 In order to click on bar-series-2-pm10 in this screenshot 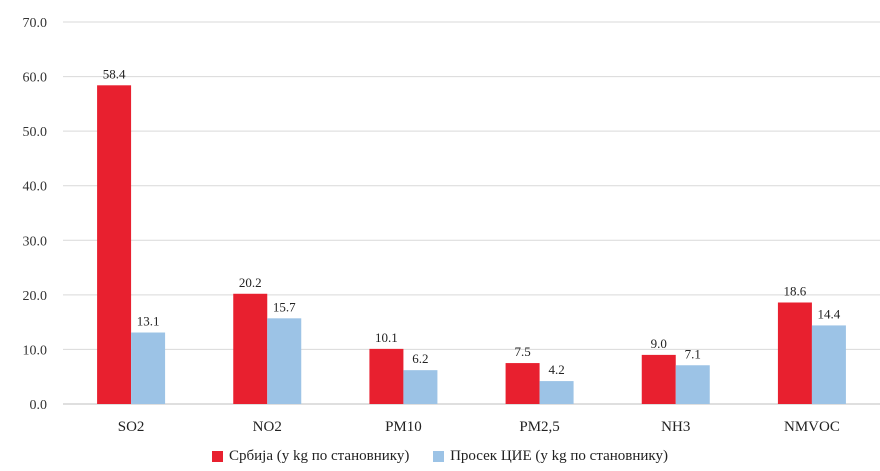, I will do `click(420, 387)`.